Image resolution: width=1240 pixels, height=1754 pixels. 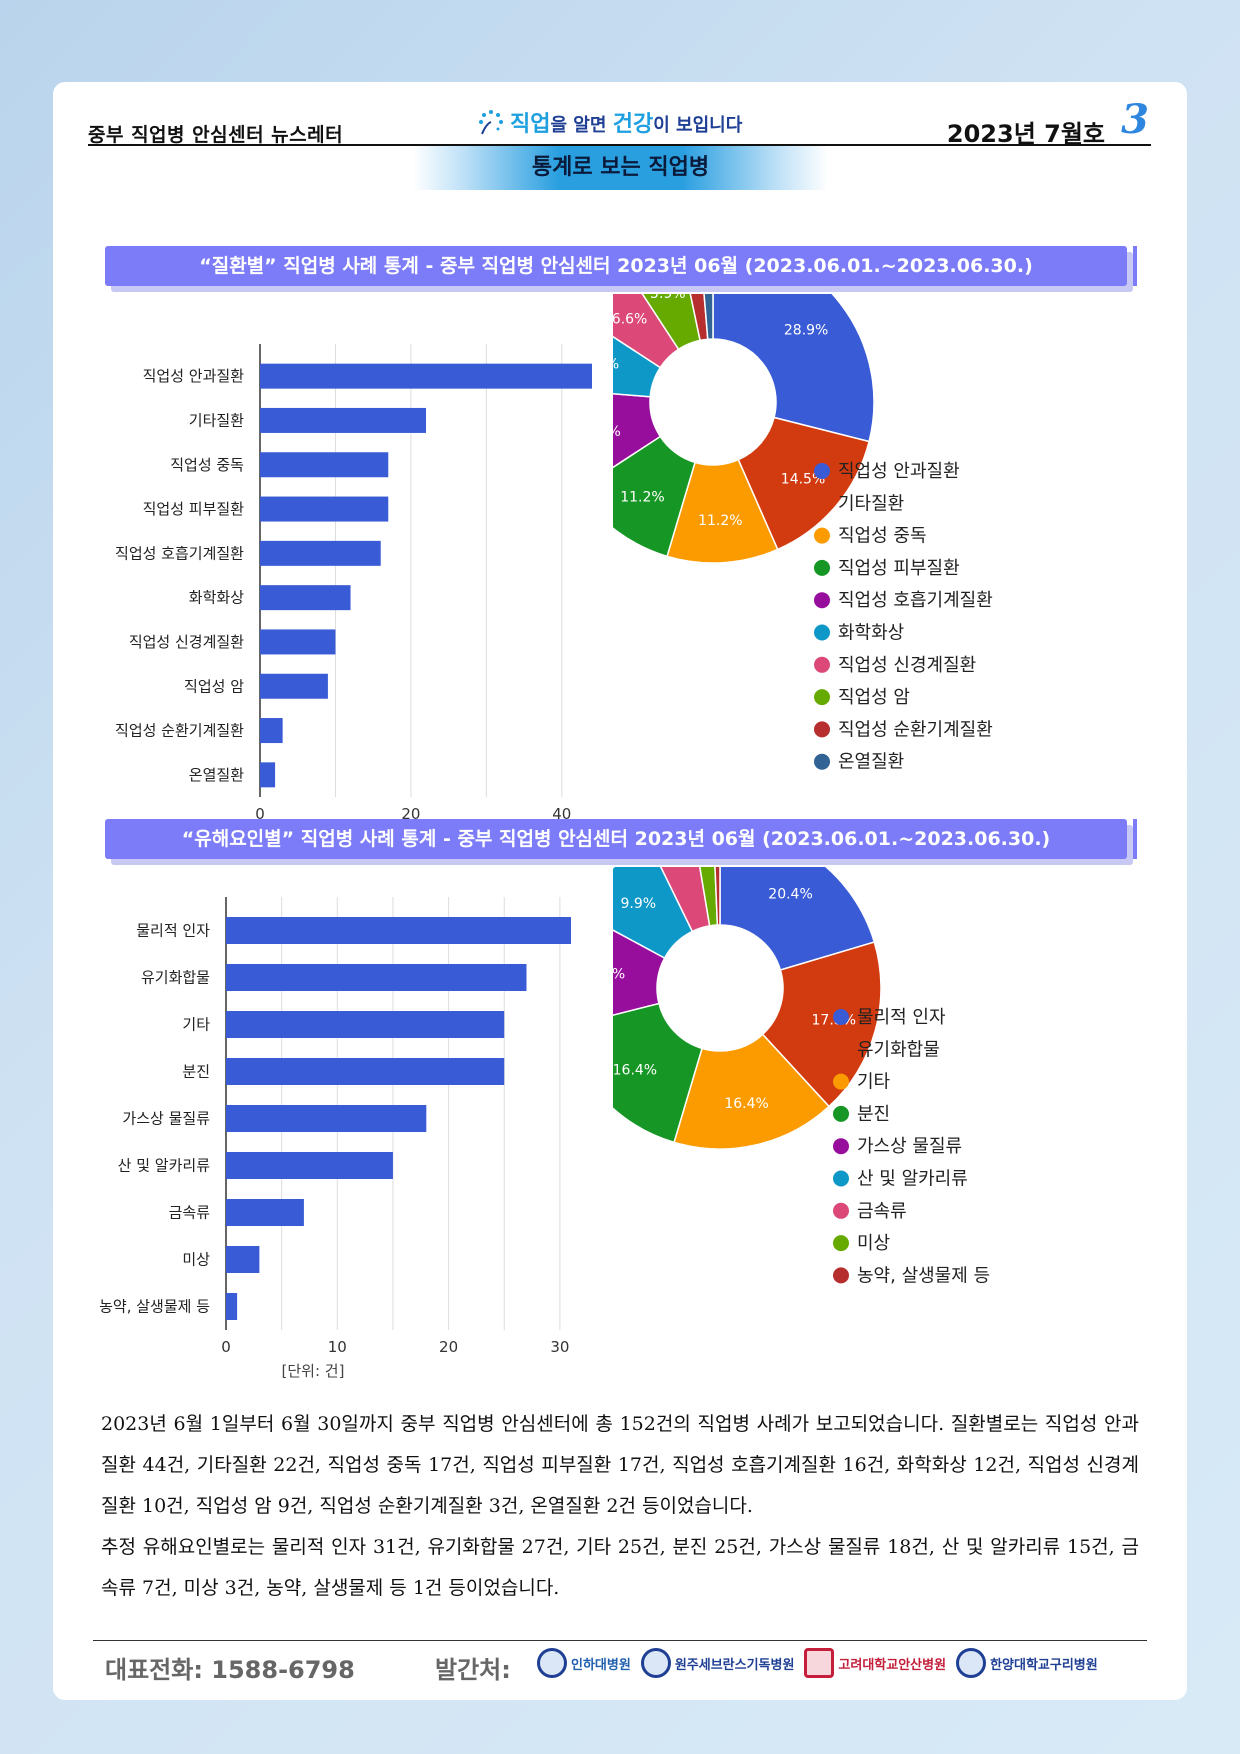 I want to click on legend-label: 물리적 인자, so click(x=901, y=1017).